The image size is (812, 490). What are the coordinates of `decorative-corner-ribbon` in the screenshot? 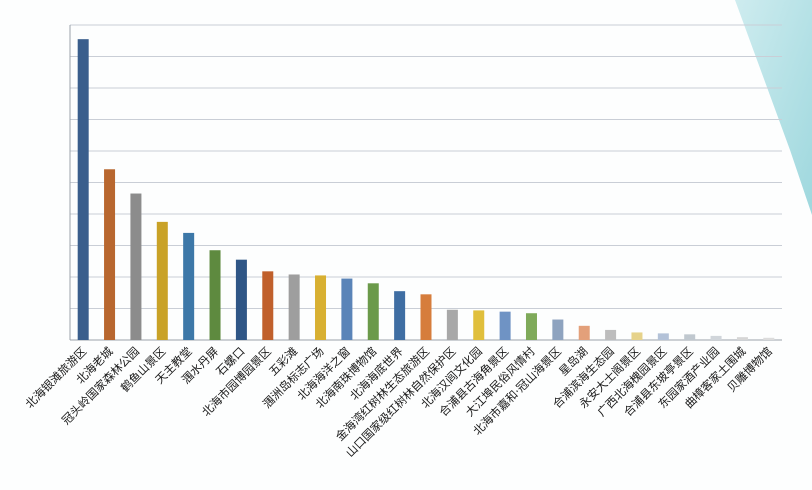 It's located at (773, 107).